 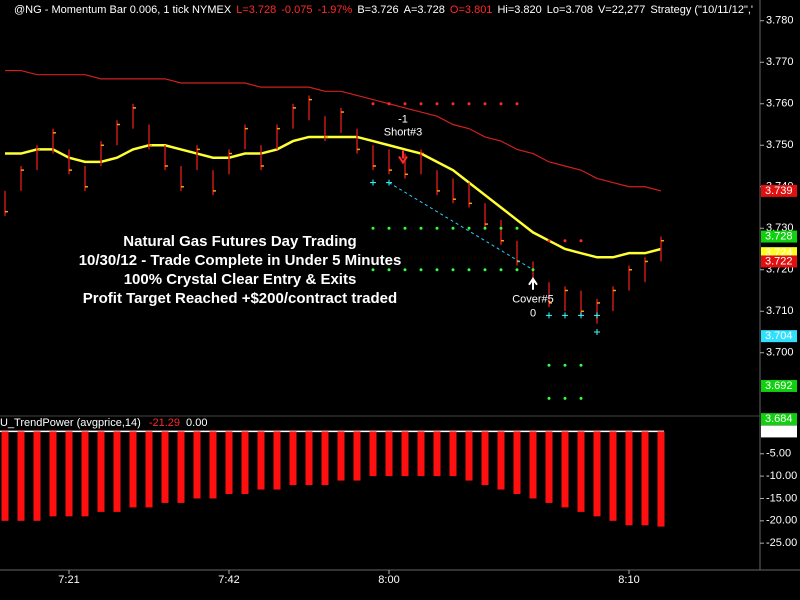 I want to click on zero-marker-label: 0.00, so click(x=775, y=431).